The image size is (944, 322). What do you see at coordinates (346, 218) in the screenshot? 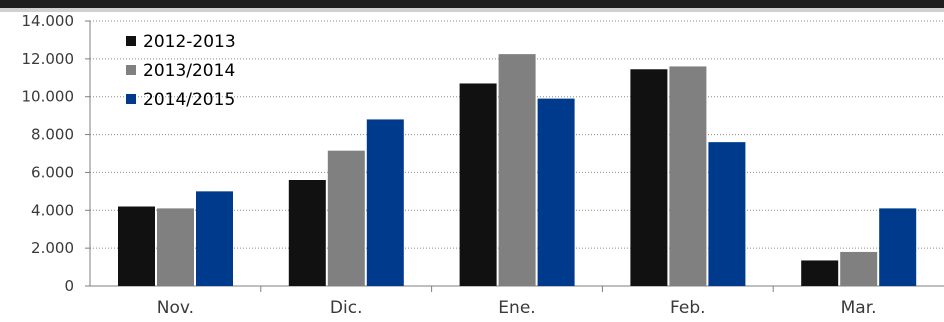
I see `bar-2013/2014-Dic.` at bounding box center [346, 218].